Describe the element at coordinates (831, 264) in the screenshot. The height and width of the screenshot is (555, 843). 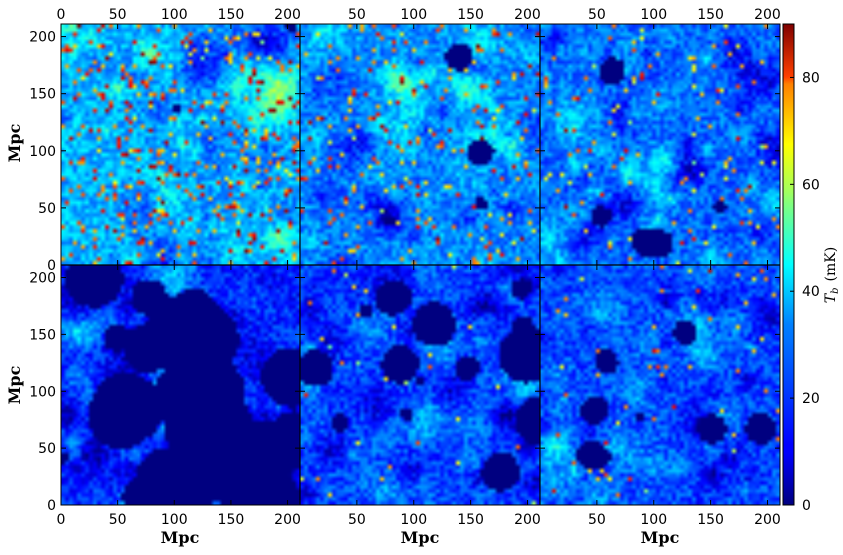
I see `colorbar-label-unit: (mK)` at that location.